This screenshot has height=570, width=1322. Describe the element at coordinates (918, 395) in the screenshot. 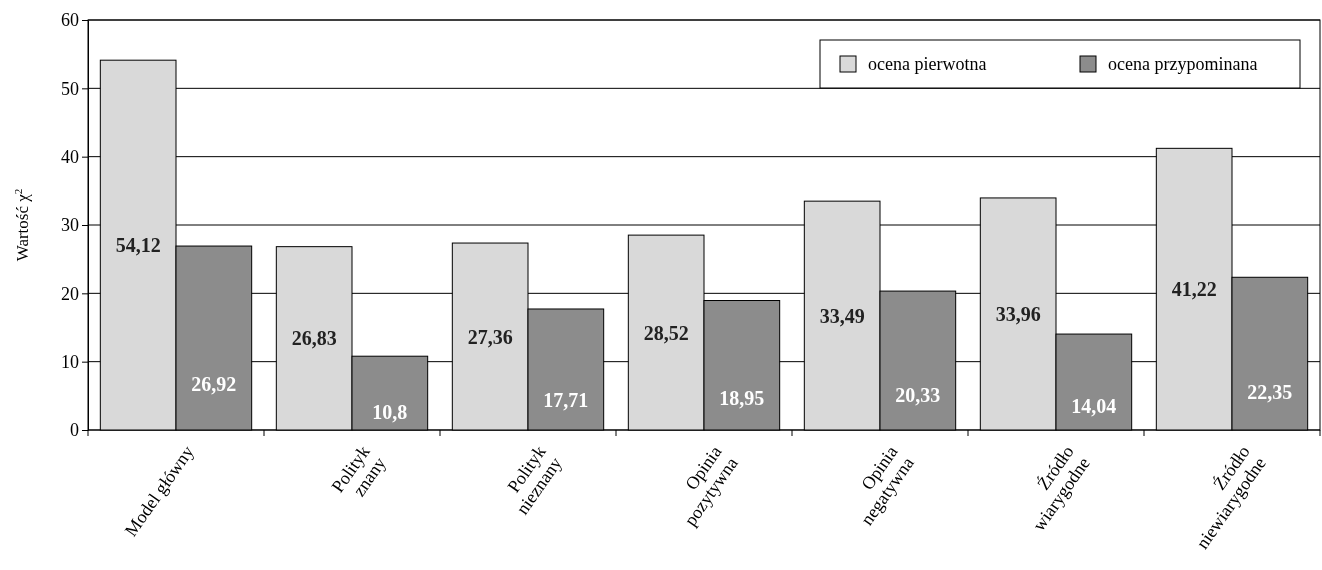

I see `data-label: 20,33` at that location.